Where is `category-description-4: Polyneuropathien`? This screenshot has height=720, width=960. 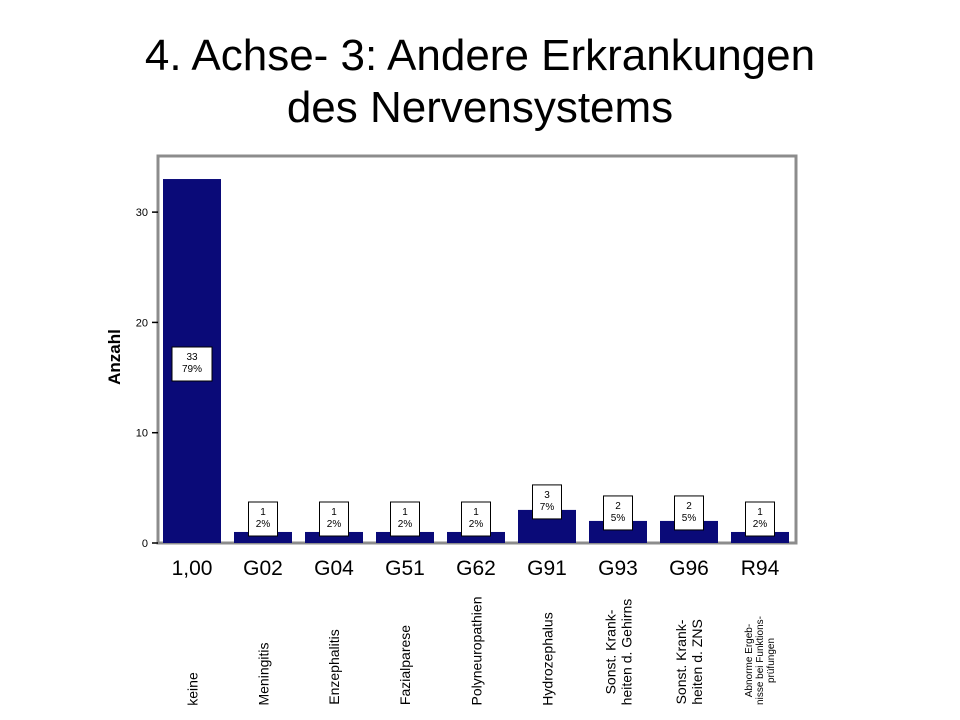
category-description-4: Polyneuropathien is located at coordinates (476, 650).